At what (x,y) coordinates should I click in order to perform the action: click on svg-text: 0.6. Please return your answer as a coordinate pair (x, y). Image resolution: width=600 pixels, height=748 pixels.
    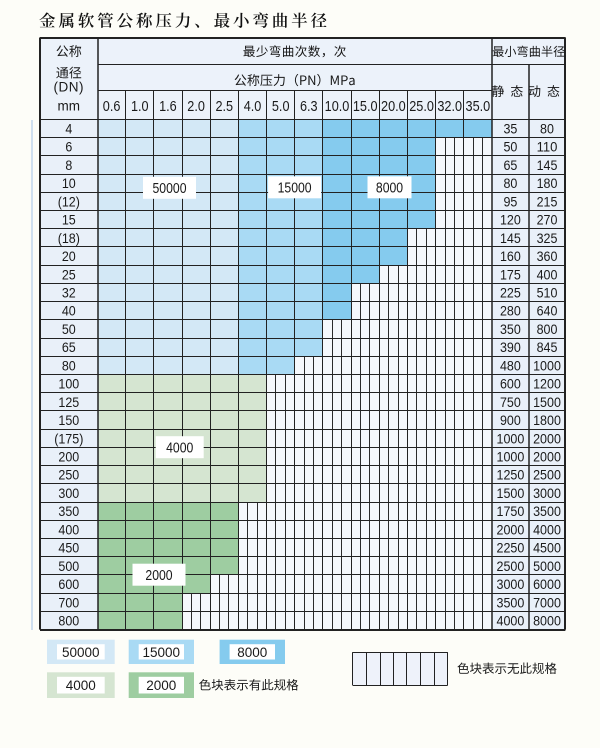
    Looking at the image, I should click on (112, 107).